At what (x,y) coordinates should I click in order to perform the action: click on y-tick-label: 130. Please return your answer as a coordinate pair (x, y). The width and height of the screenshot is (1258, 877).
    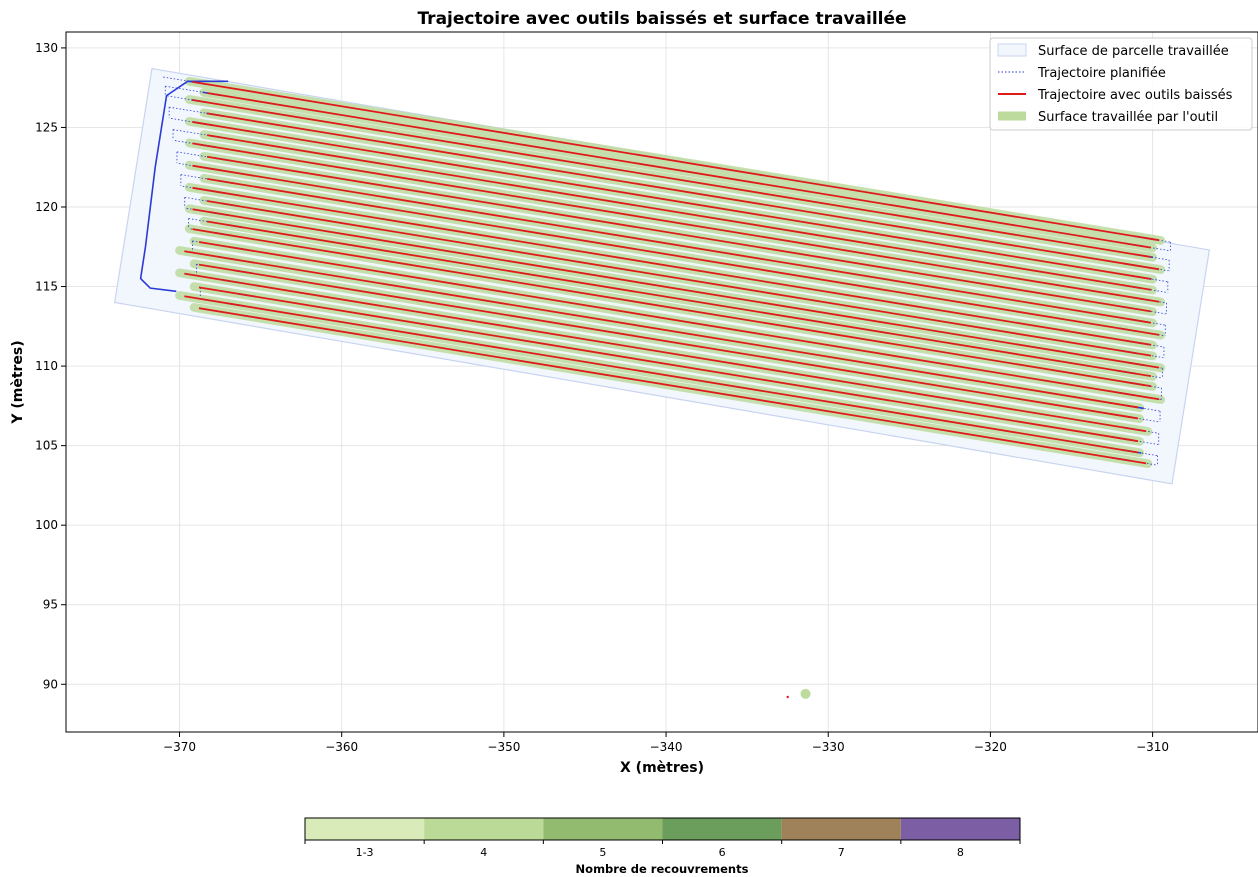
    Looking at the image, I should click on (46, 48).